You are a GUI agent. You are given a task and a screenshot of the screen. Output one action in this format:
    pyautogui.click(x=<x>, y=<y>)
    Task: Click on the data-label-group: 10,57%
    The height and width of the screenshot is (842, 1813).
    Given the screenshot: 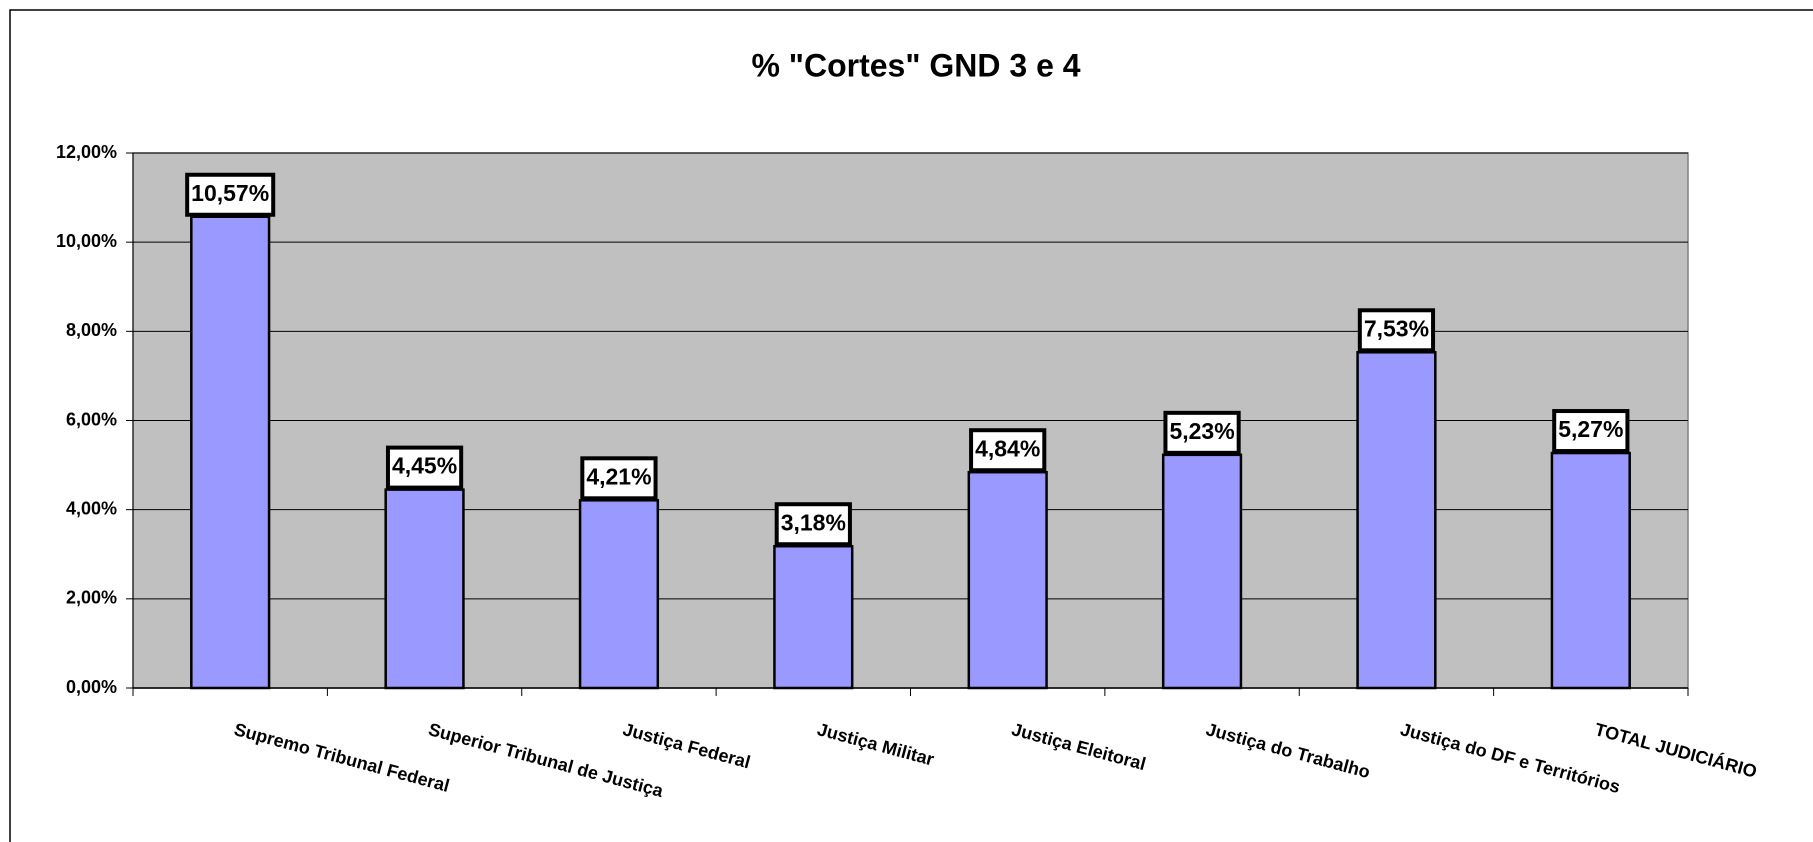 What is the action you would take?
    pyautogui.click(x=230, y=194)
    